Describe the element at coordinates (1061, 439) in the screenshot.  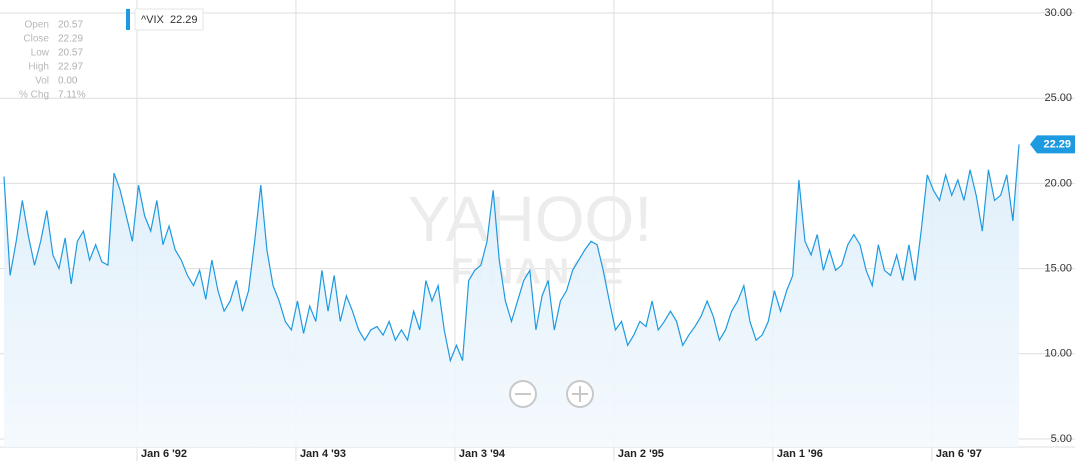
I see `y-tick-label: 5.00` at that location.